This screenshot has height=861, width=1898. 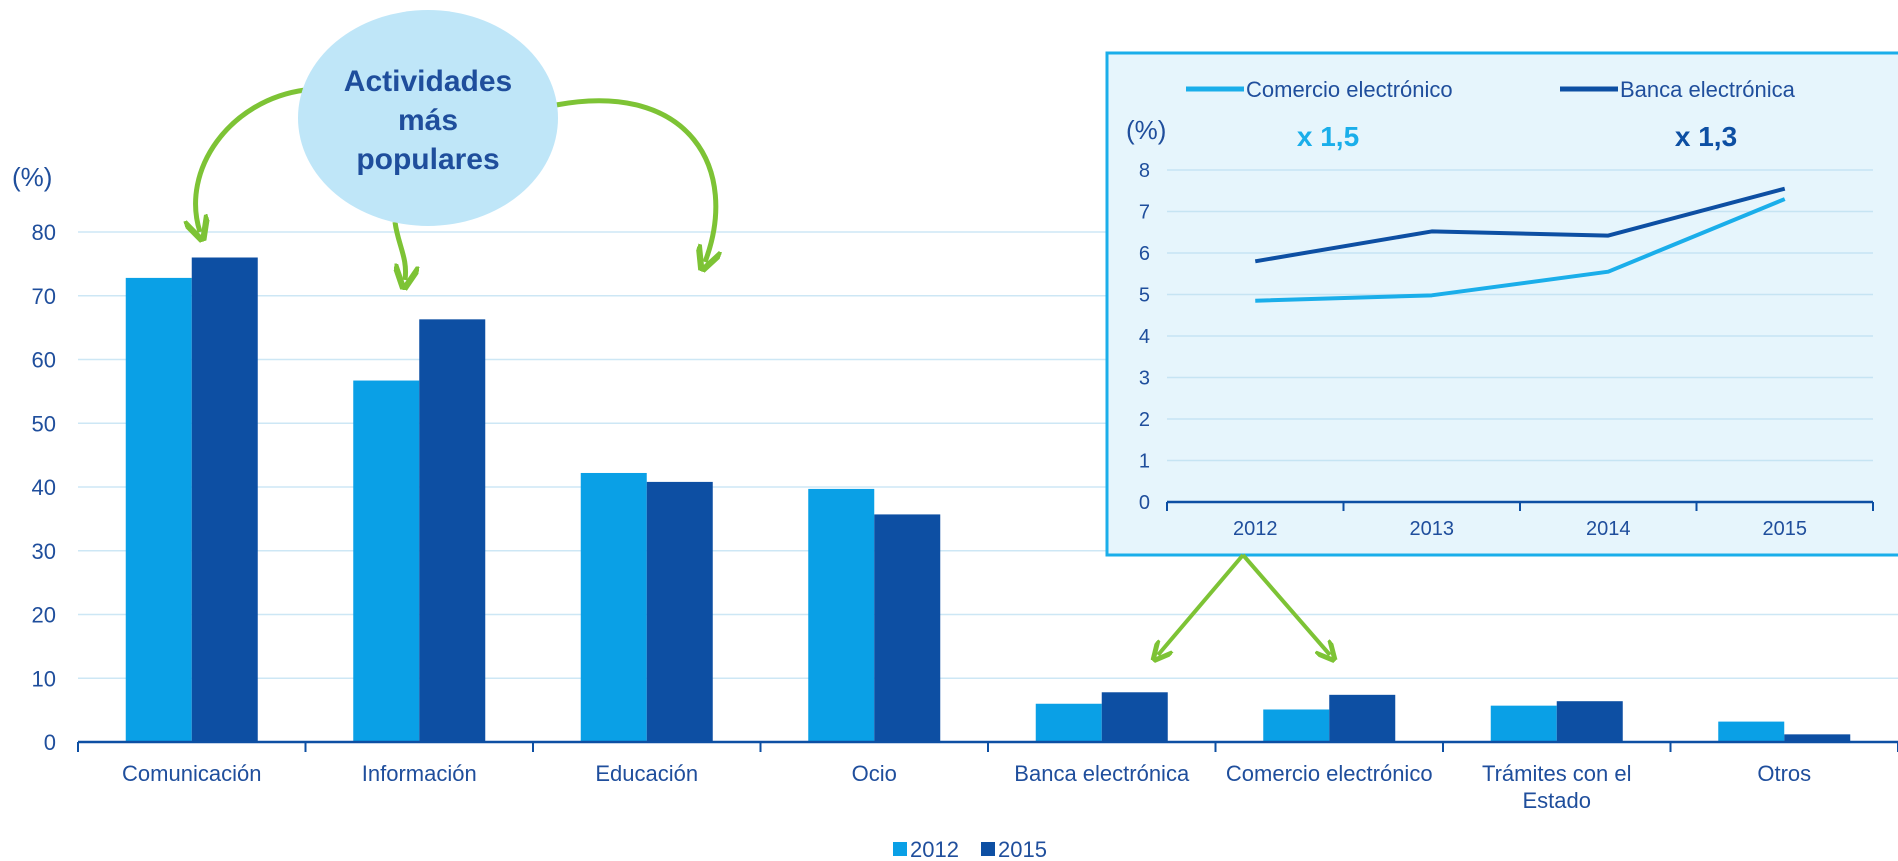 What do you see at coordinates (970, 849) in the screenshot?
I see `main-legend: 2012 2015` at bounding box center [970, 849].